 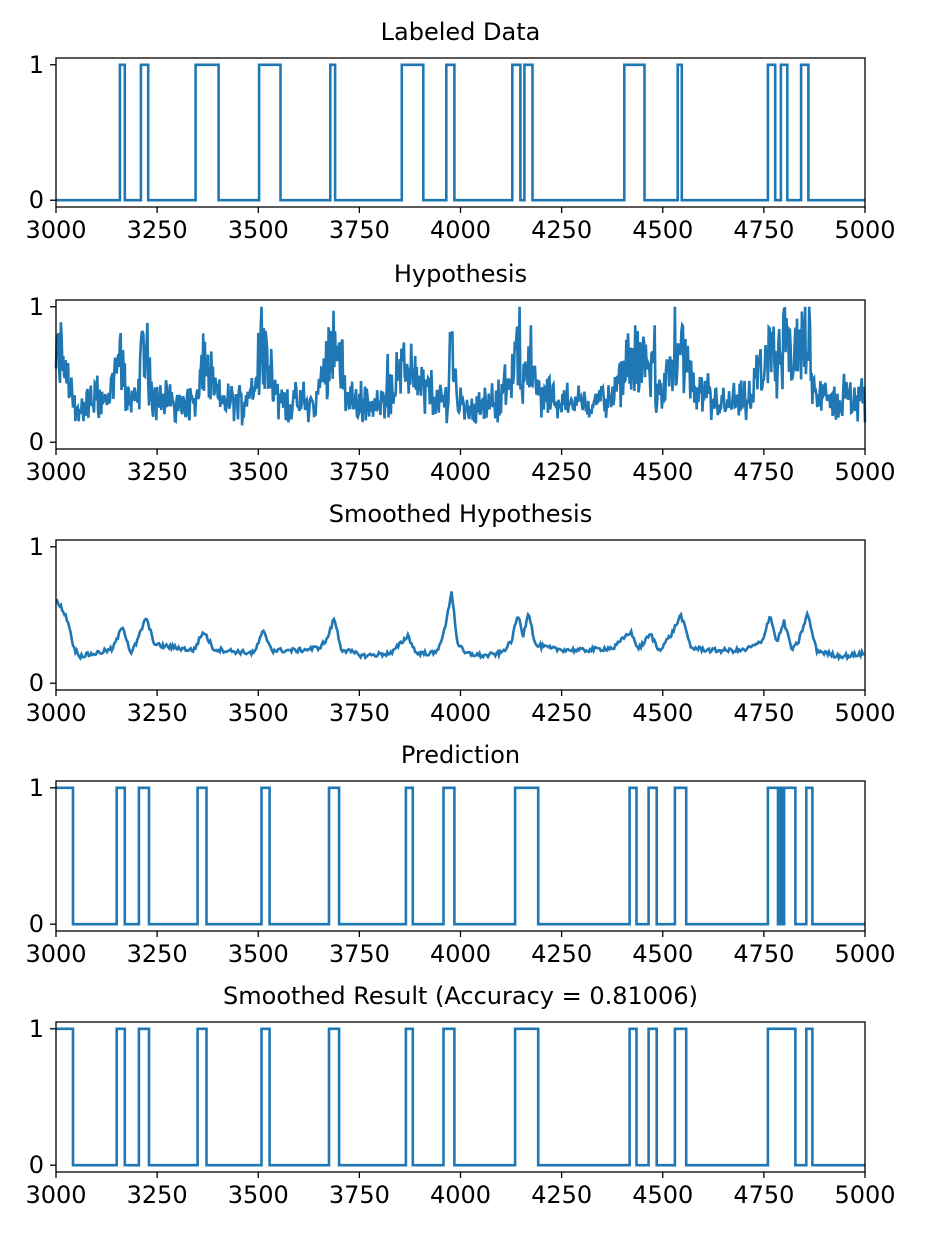 I want to click on chart-title: Smoothed Result (Accuracy = 0.81006), so click(x=460, y=996).